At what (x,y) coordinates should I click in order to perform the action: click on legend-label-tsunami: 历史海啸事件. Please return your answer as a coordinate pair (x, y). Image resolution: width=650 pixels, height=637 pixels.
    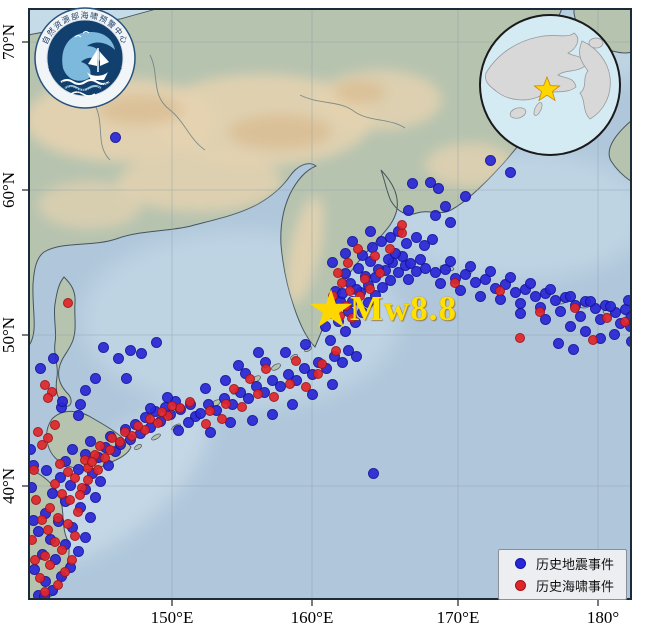
    Looking at the image, I should click on (575, 587).